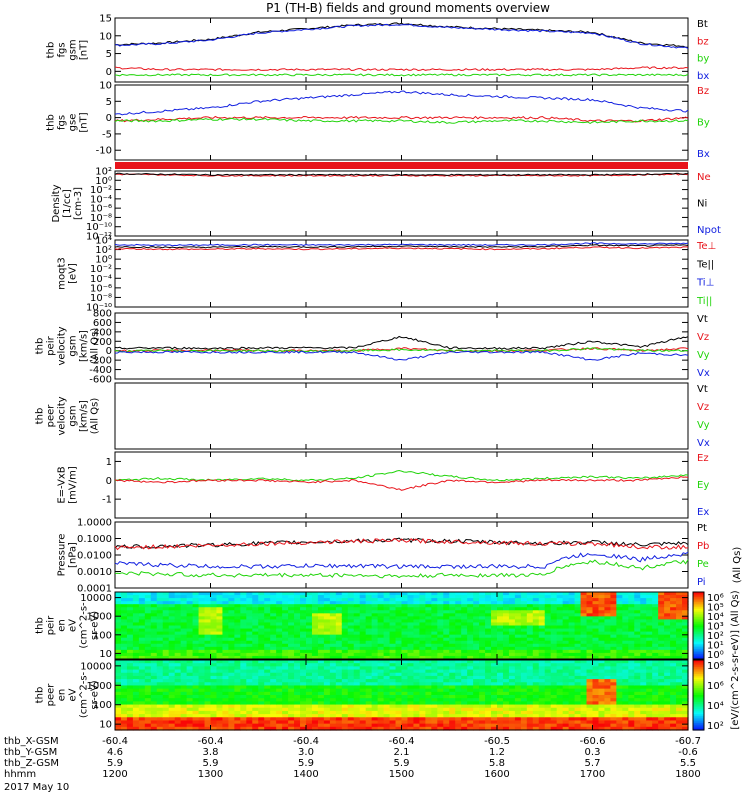 The width and height of the screenshot is (750, 800). I want to click on y-axis-label: [1/cc], so click(67, 203).